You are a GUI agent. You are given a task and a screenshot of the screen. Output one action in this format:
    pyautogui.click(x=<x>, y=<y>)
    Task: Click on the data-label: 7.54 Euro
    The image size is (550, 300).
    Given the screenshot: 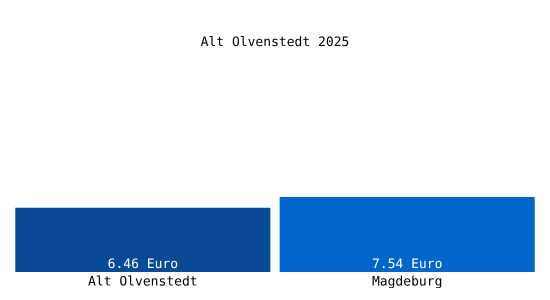 What is the action you would take?
    pyautogui.click(x=407, y=264)
    